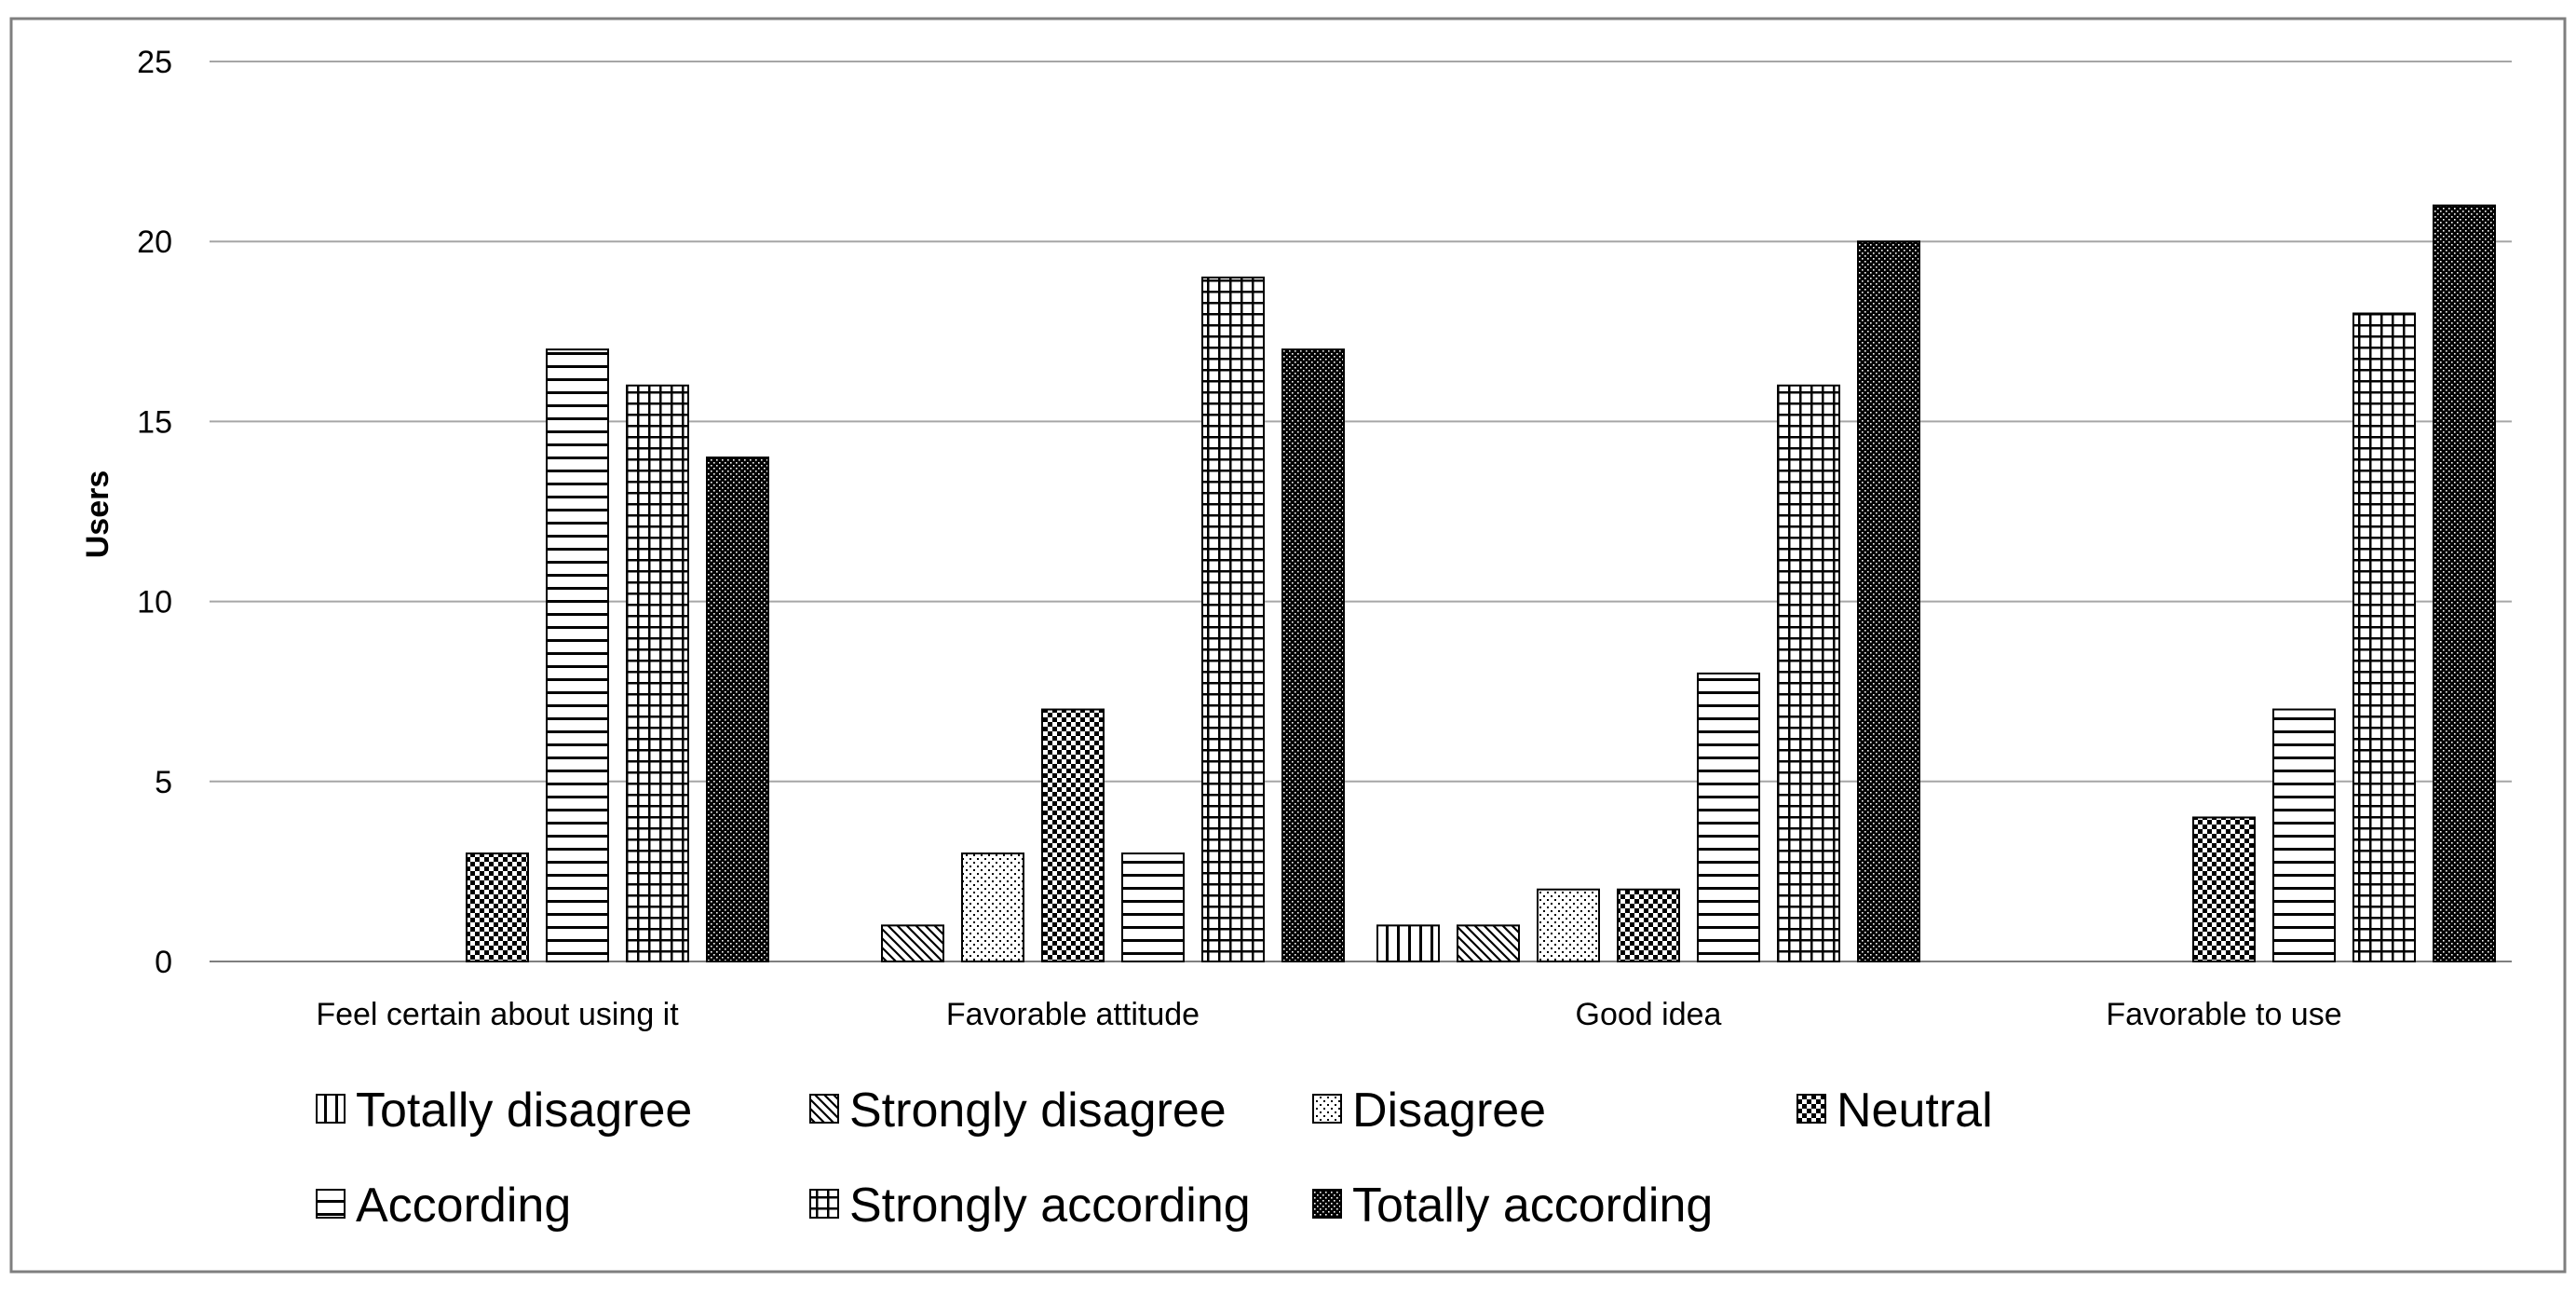 The width and height of the screenshot is (2576, 1295). I want to click on legend-label: Totally disagree, so click(524, 1111).